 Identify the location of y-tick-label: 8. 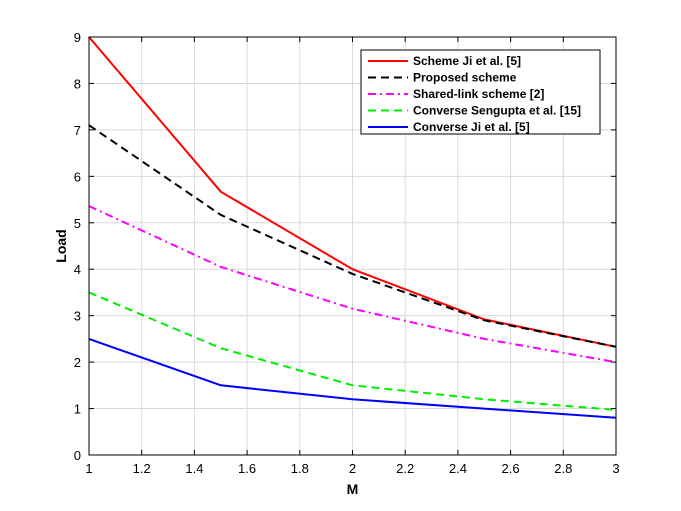
(77, 83).